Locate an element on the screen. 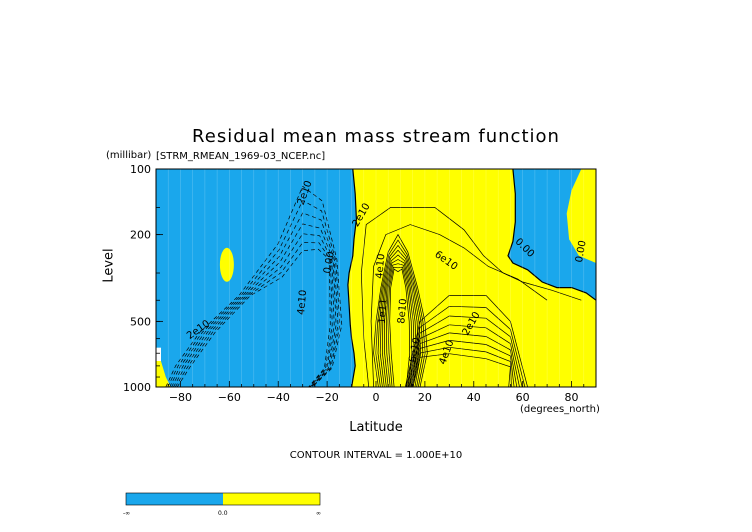 The image size is (752, 532). colorbar-label-max: ∞ is located at coordinates (318, 513).